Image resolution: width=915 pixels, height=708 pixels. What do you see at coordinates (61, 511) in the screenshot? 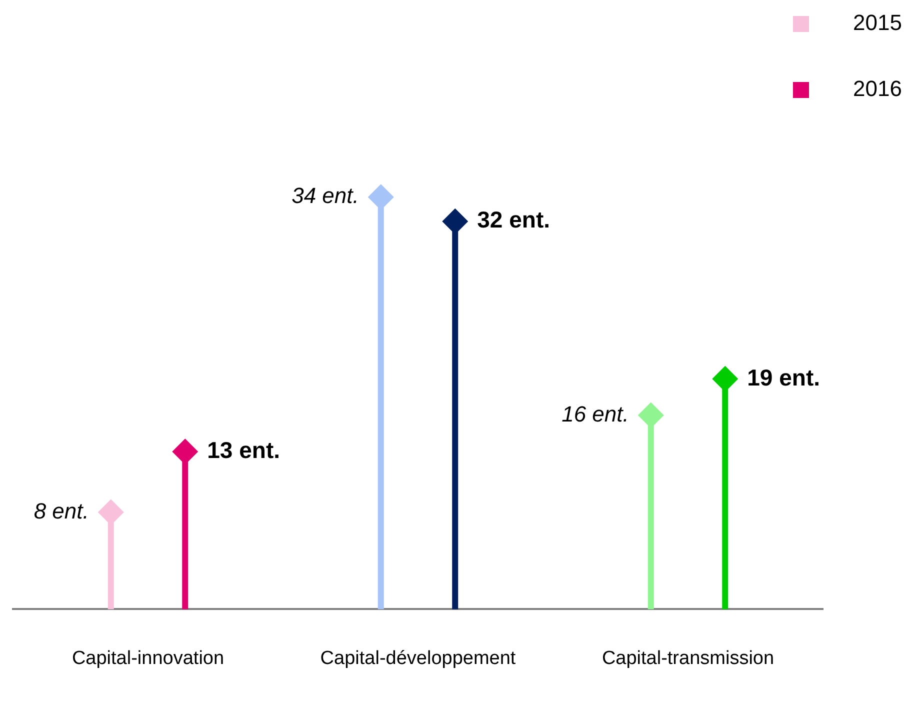
I see `data-label: 8 ent.` at bounding box center [61, 511].